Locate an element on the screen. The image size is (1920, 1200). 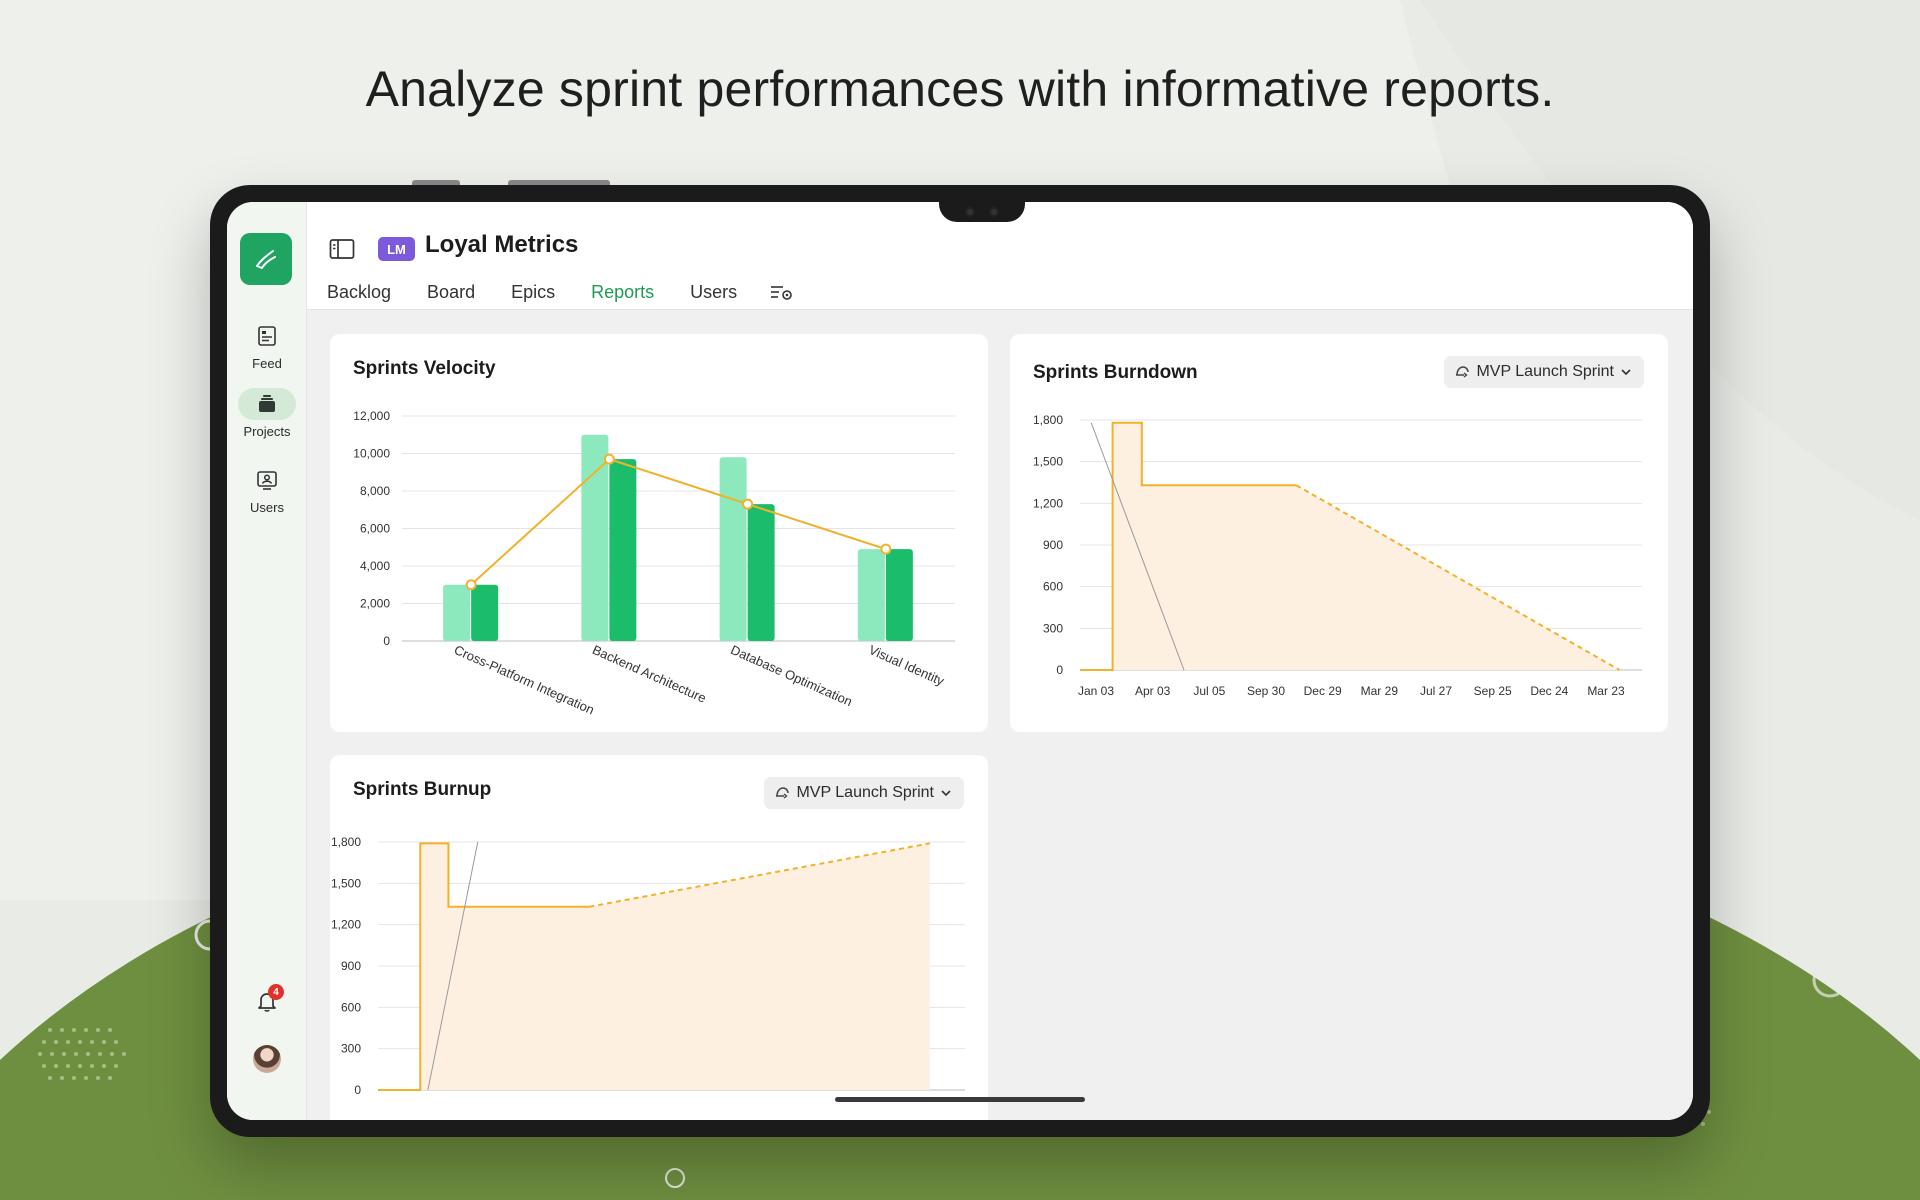
tab-settings is located at coordinates (783, 293).